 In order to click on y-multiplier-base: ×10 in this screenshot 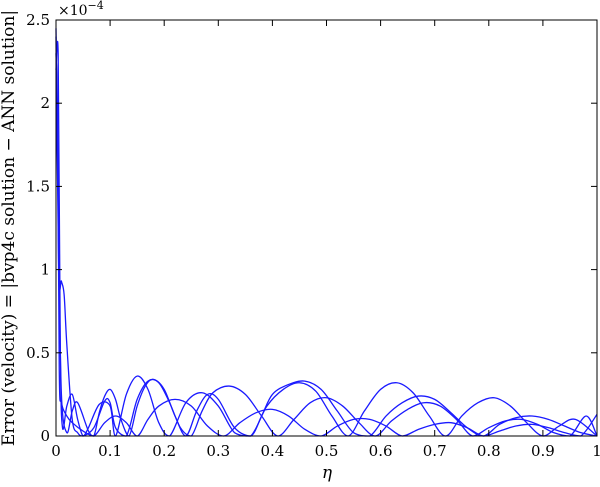, I will do `click(73, 11)`.